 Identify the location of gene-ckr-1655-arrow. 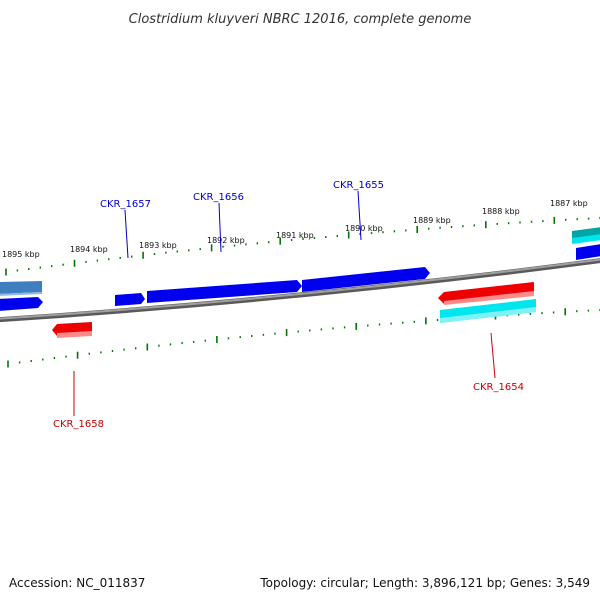
(366, 279).